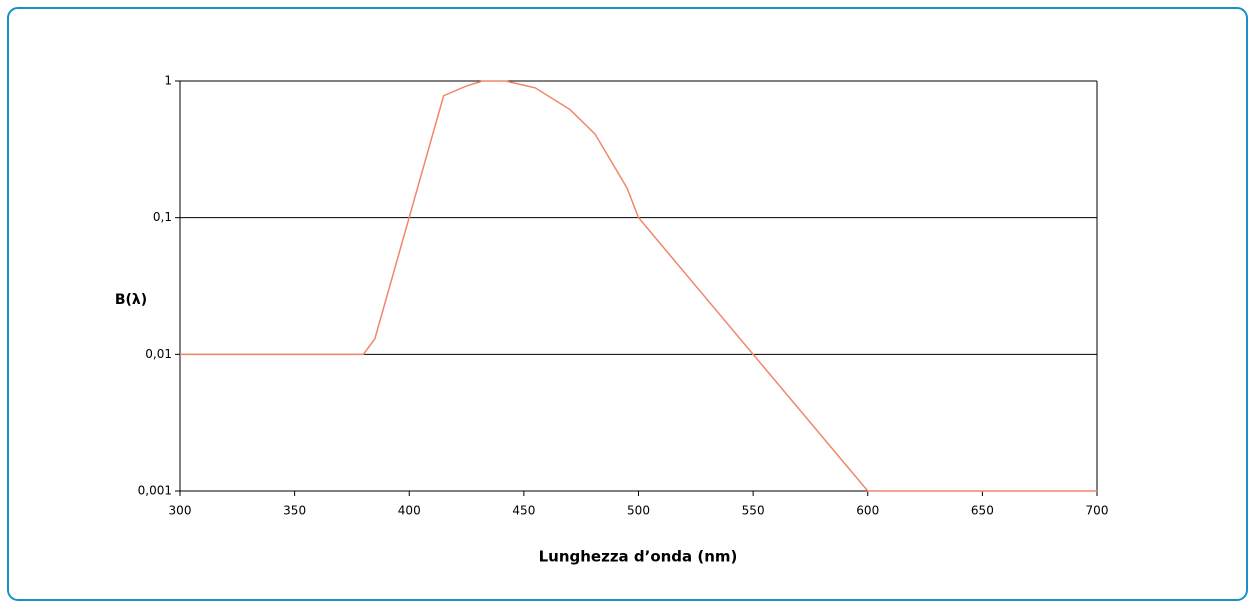  Describe the element at coordinates (638, 557) in the screenshot. I see `x-axis-label: Lunghezza d’onda (nm)` at that location.